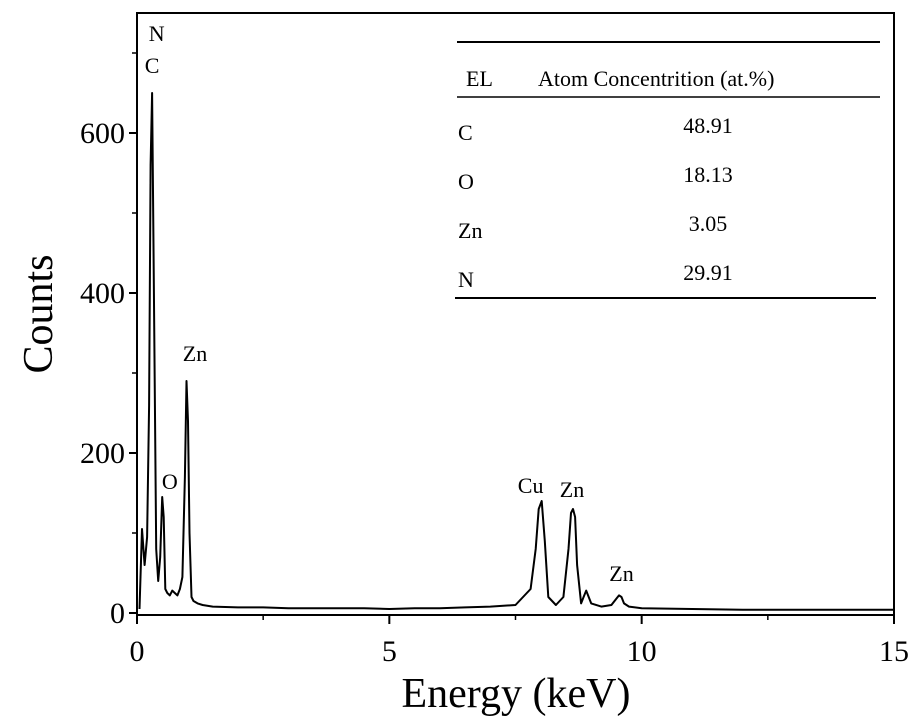 The width and height of the screenshot is (916, 722). Describe the element at coordinates (894, 651) in the screenshot. I see `x-tick-label: 15` at that location.